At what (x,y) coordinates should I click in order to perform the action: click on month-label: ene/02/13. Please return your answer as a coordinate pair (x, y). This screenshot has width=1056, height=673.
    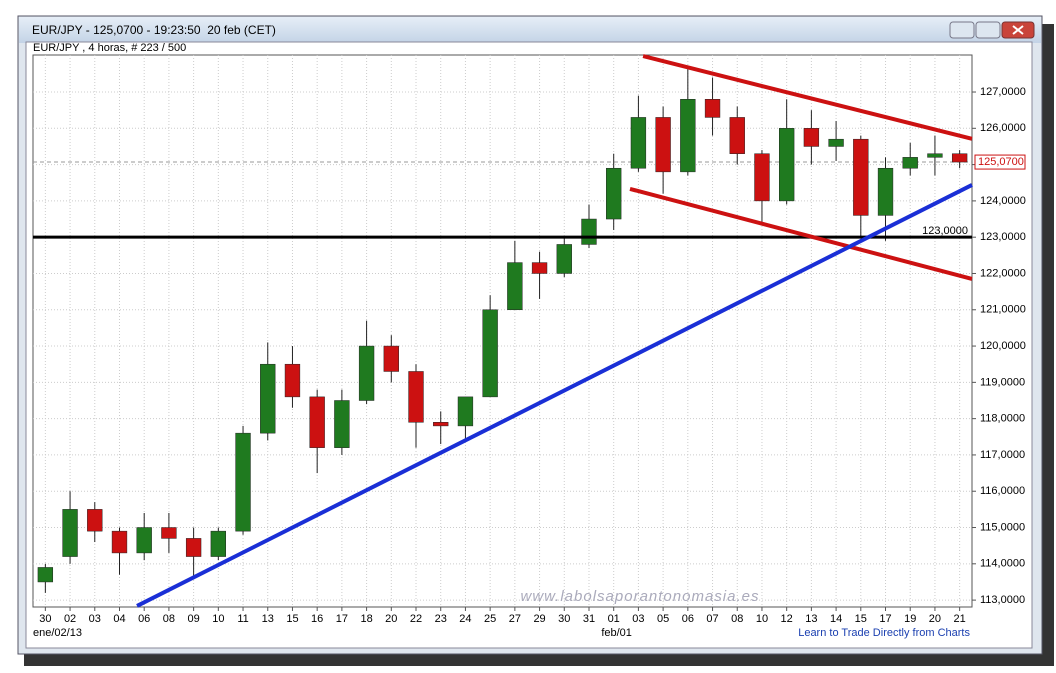
    Looking at the image, I should click on (57, 633).